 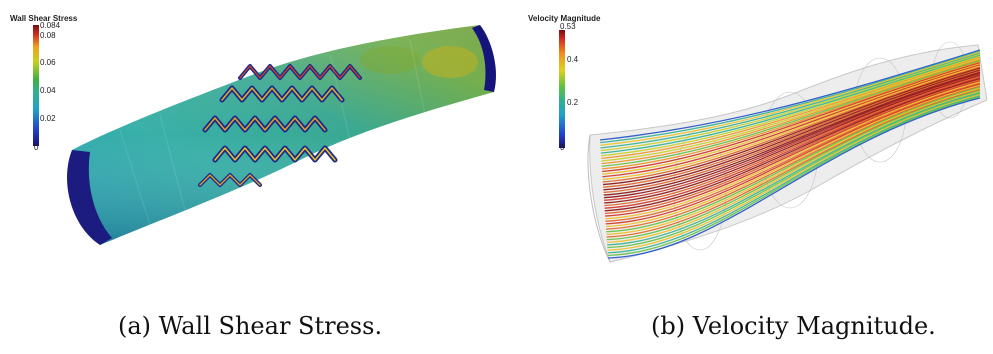 I want to click on colorbar-tick: 0.08, so click(x=48, y=35).